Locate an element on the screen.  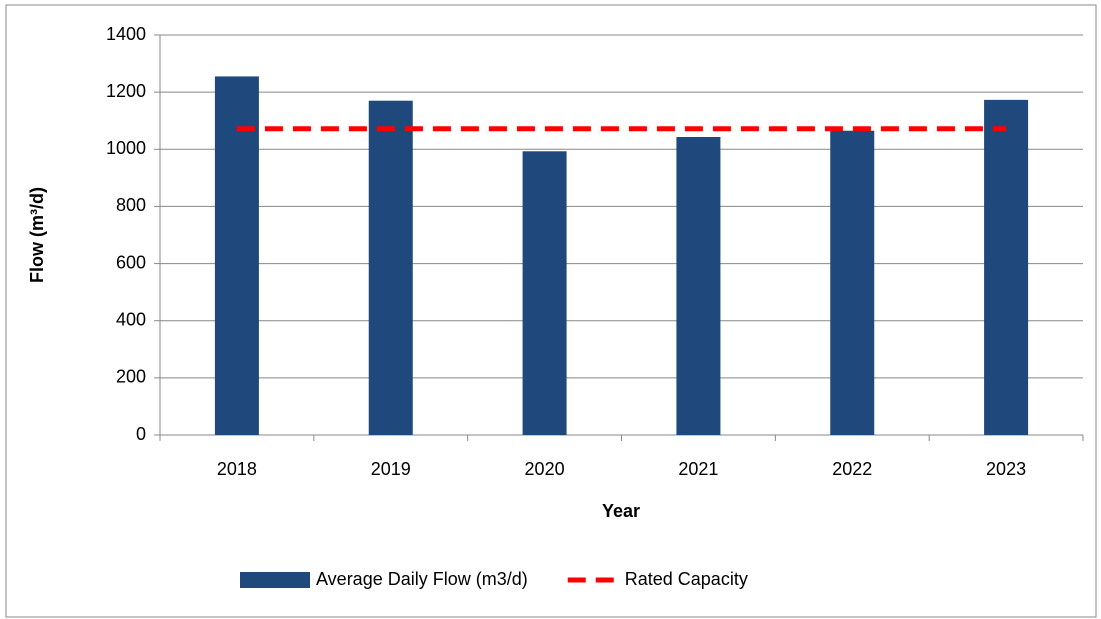
x-tick-label: 2018 is located at coordinates (237, 469).